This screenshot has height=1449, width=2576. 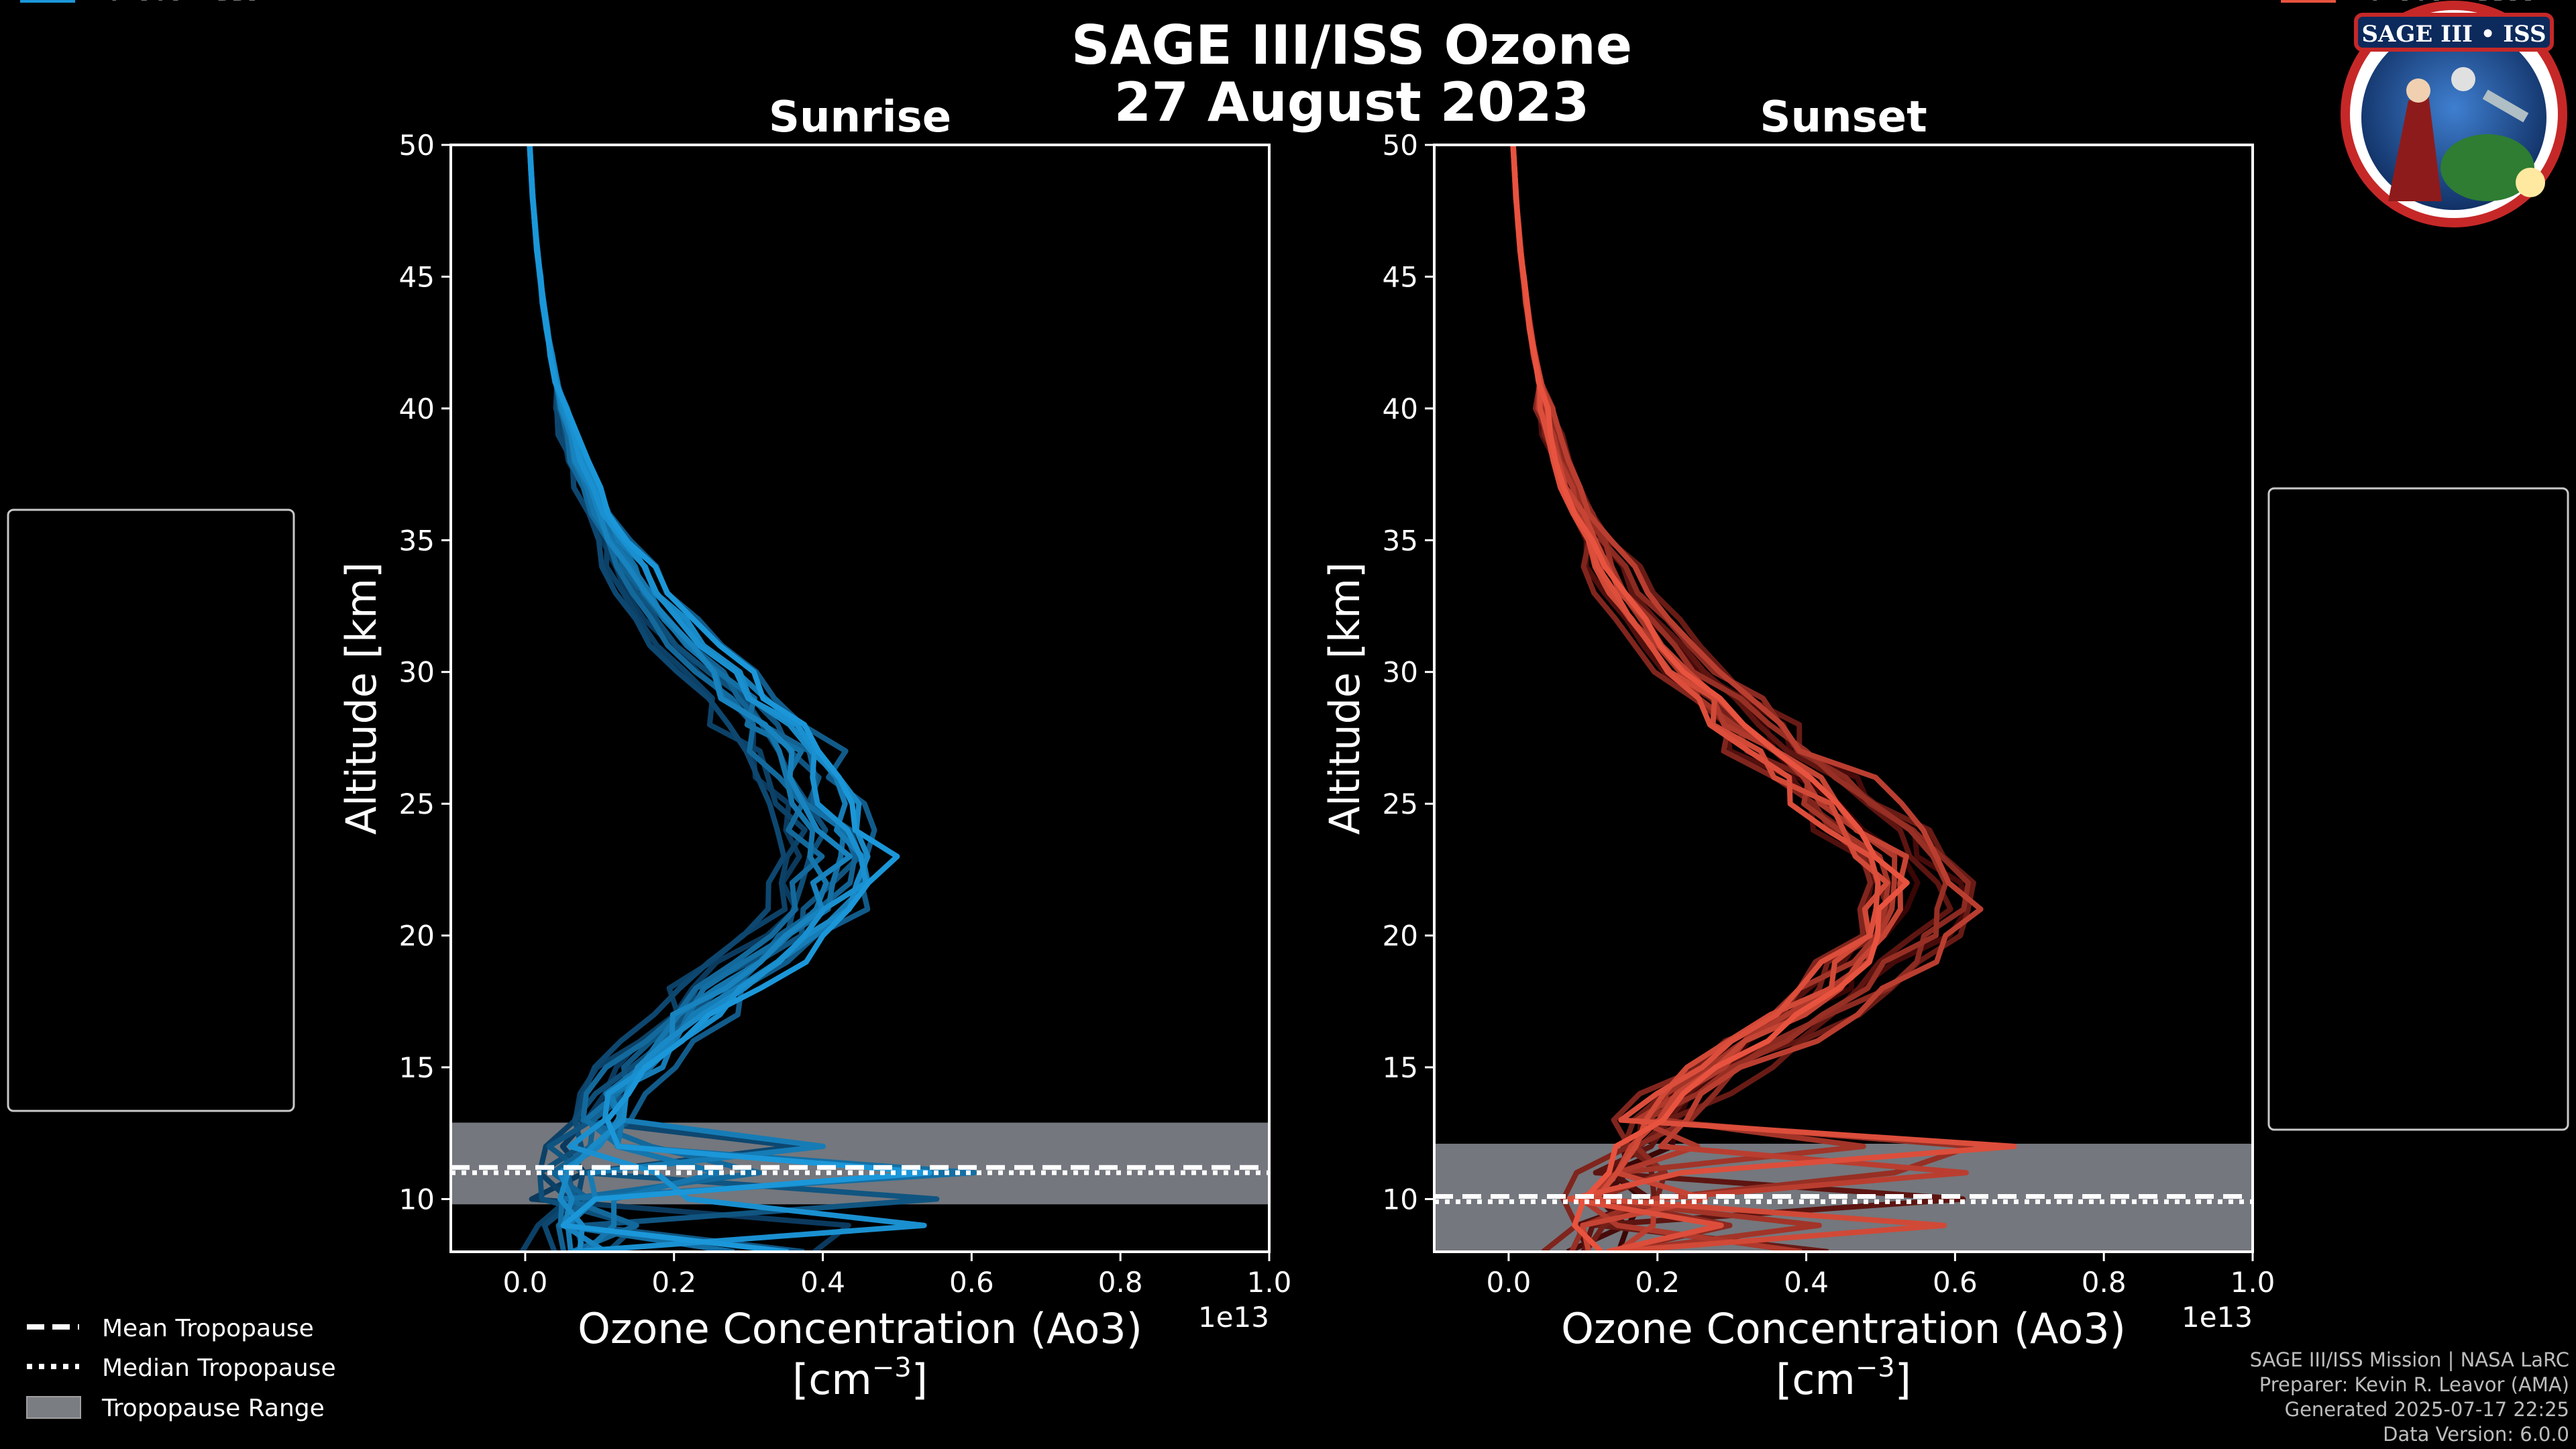 I want to click on sunset-x-tick-label: 0.6, so click(x=1955, y=1282).